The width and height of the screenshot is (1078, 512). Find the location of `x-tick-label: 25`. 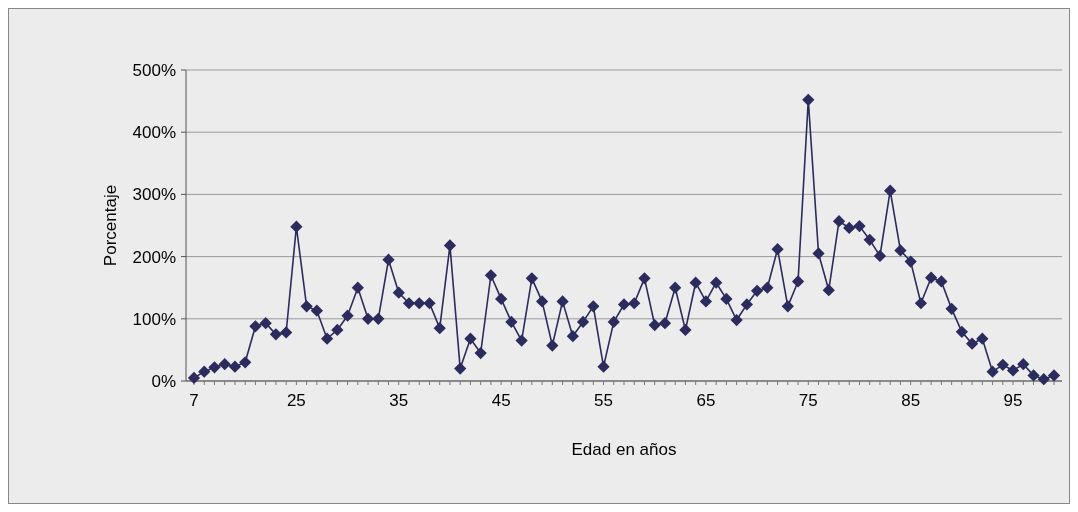

x-tick-label: 25 is located at coordinates (296, 400).